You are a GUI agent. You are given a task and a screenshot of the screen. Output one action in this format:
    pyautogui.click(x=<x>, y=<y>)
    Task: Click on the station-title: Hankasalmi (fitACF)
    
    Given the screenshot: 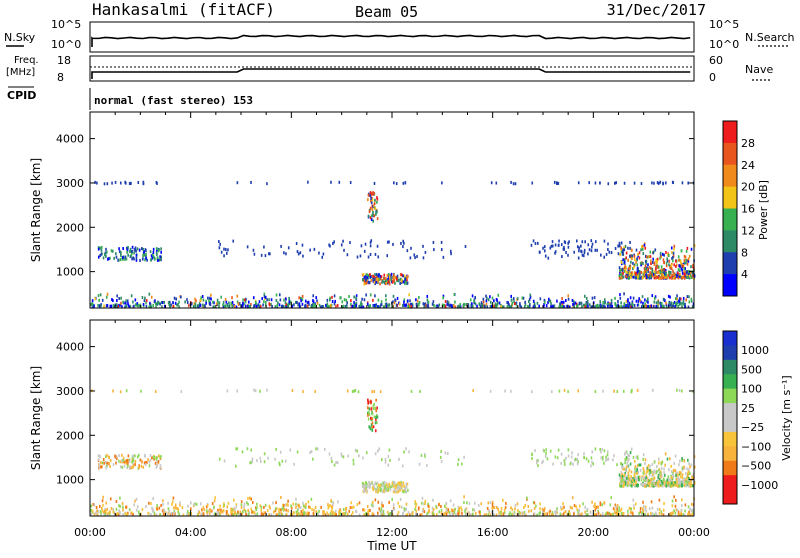 What is the action you would take?
    pyautogui.click(x=183, y=9)
    